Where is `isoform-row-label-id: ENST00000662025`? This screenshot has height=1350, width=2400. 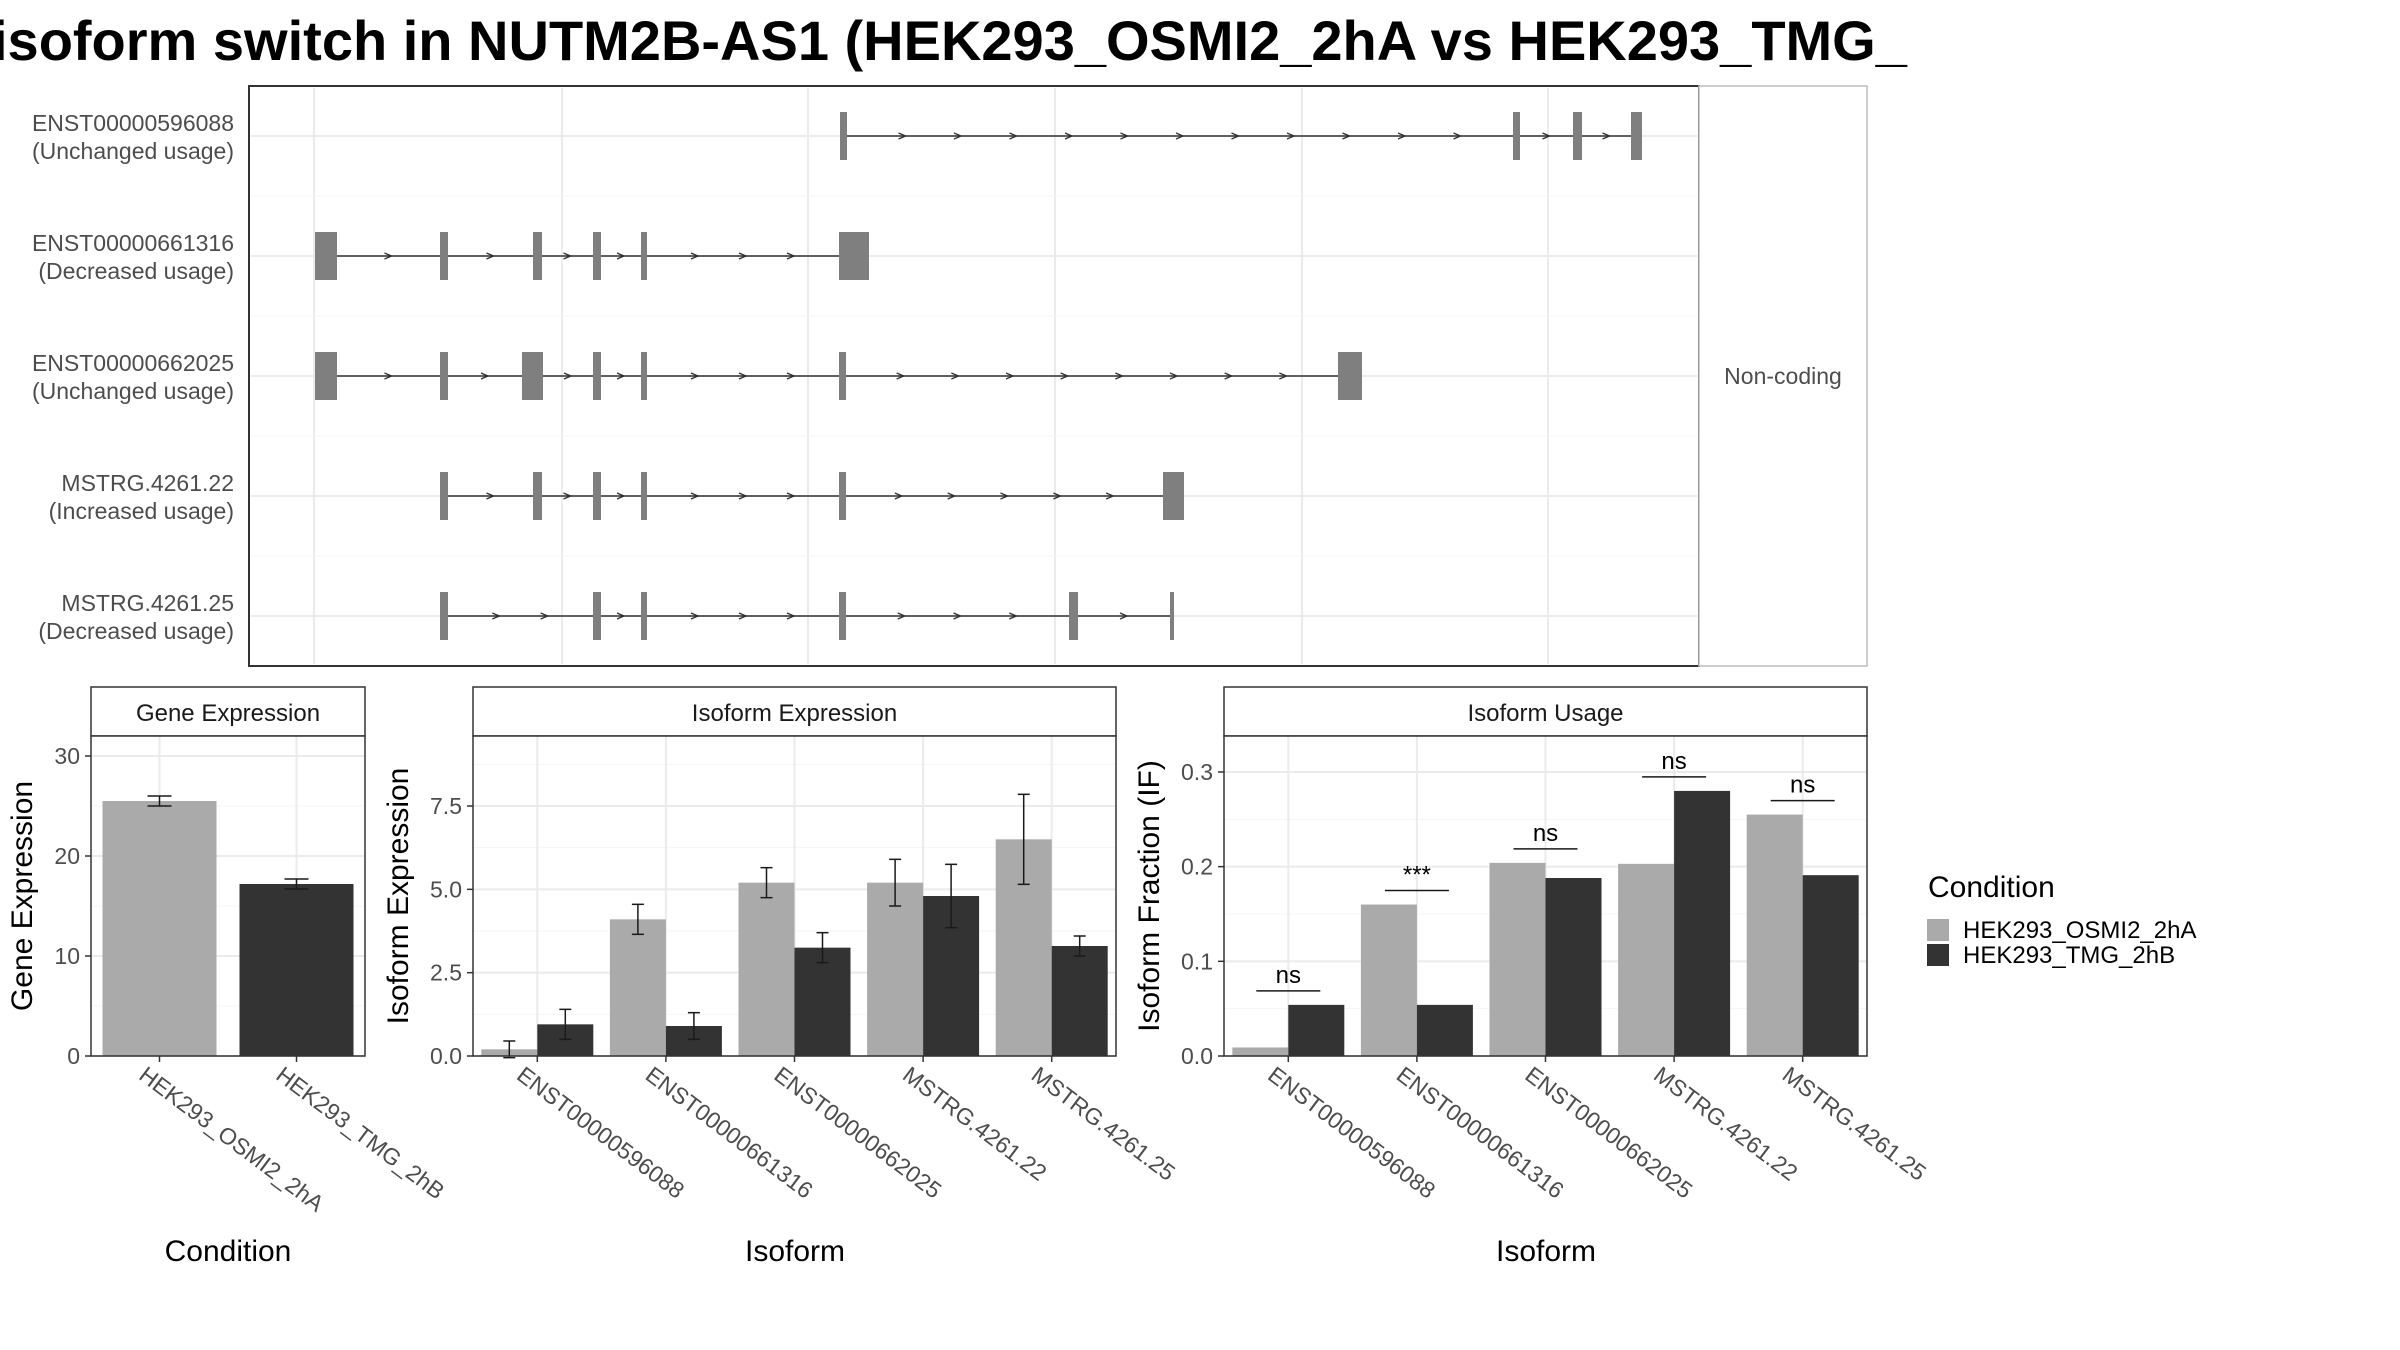 isoform-row-label-id: ENST00000662025 is located at coordinates (133, 363).